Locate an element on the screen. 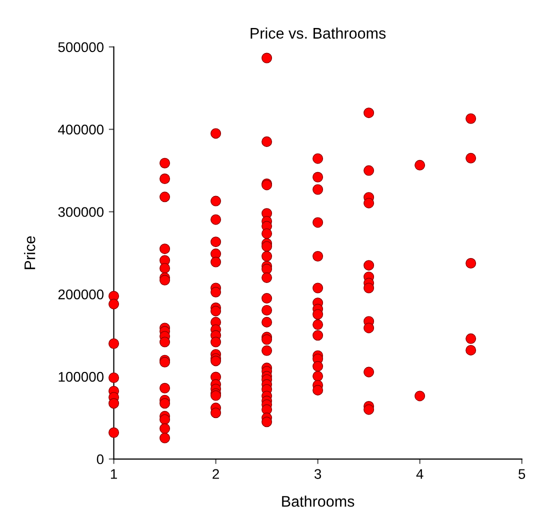 The width and height of the screenshot is (547, 527). x-tick-label: 5 is located at coordinates (522, 474).